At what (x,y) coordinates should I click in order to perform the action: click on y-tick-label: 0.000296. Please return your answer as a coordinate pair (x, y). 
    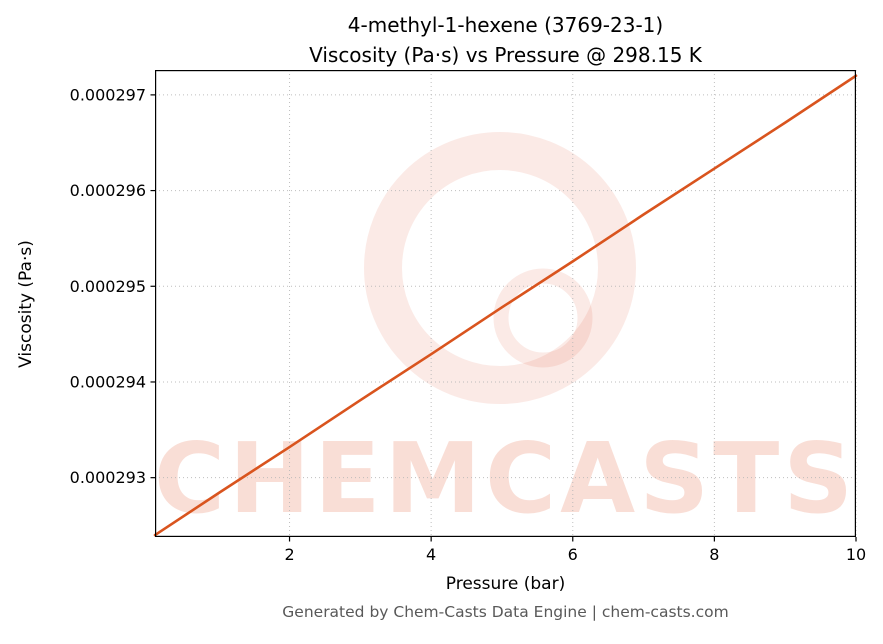
    Looking at the image, I should click on (108, 190).